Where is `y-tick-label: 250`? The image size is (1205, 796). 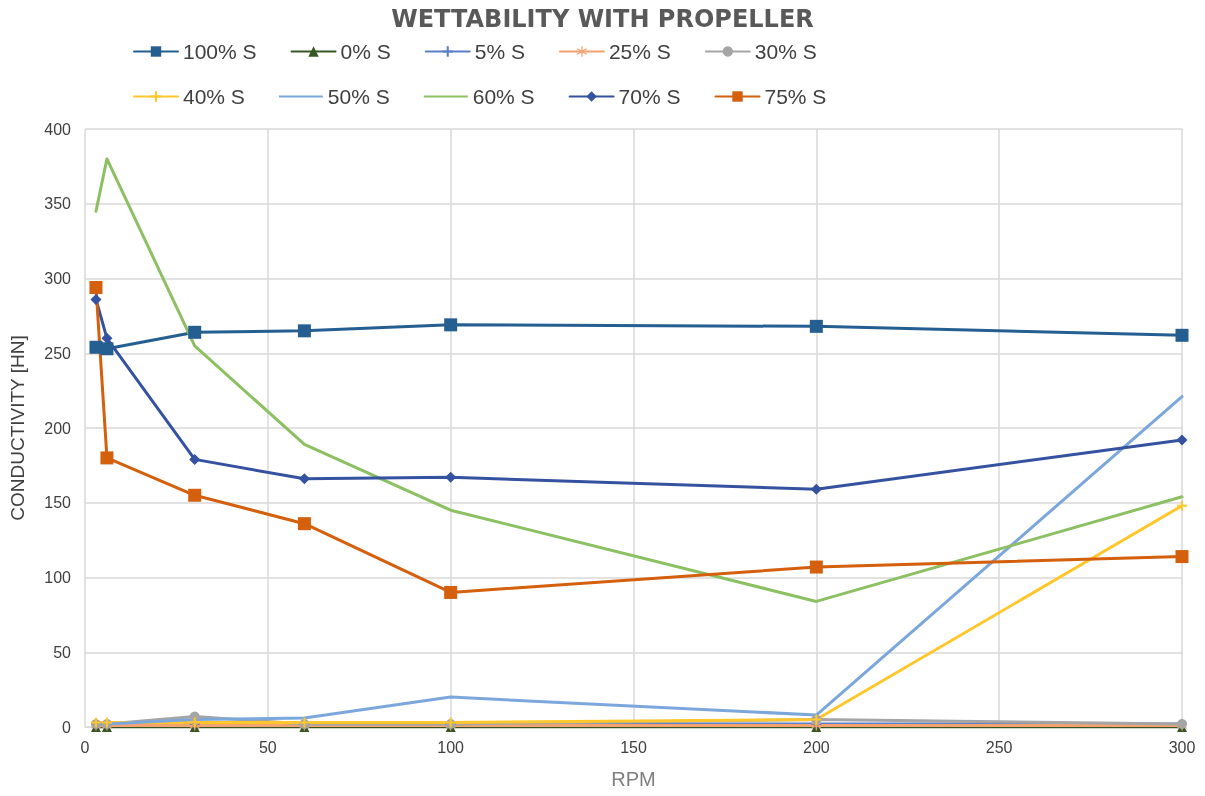 y-tick-label: 250 is located at coordinates (58, 353).